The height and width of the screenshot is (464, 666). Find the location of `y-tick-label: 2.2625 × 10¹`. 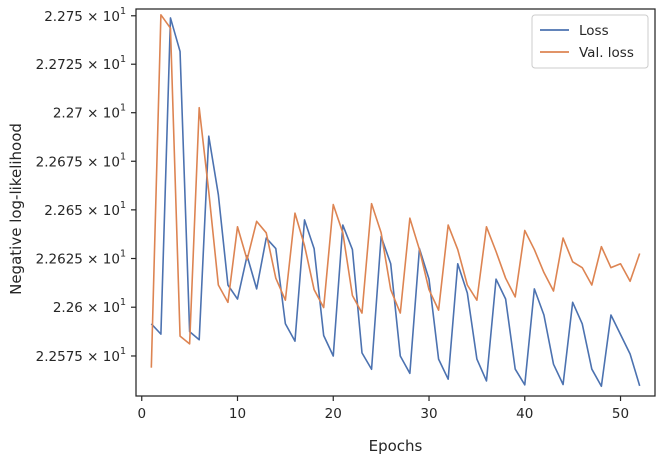

y-tick-label: 2.2625 × 10¹ is located at coordinates (81, 258).